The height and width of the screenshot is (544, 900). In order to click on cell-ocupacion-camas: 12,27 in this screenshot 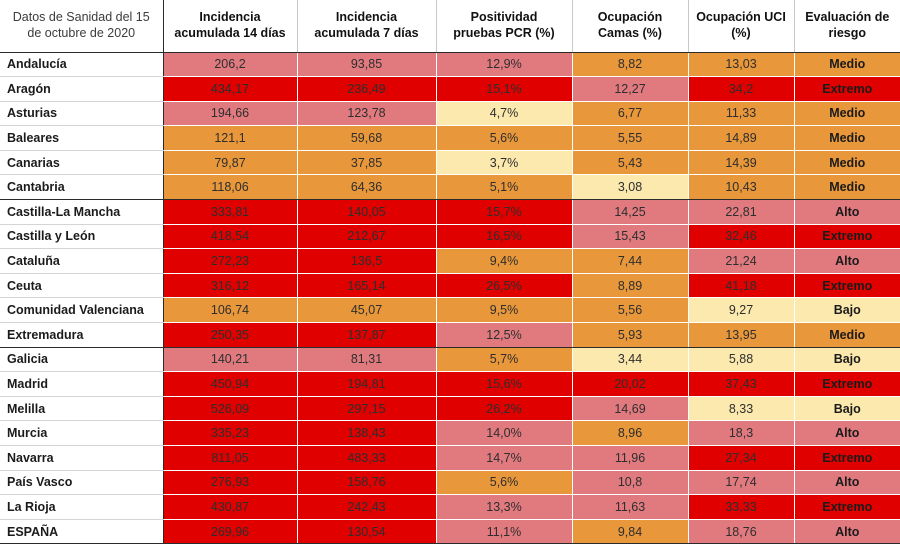, I will do `click(630, 89)`.